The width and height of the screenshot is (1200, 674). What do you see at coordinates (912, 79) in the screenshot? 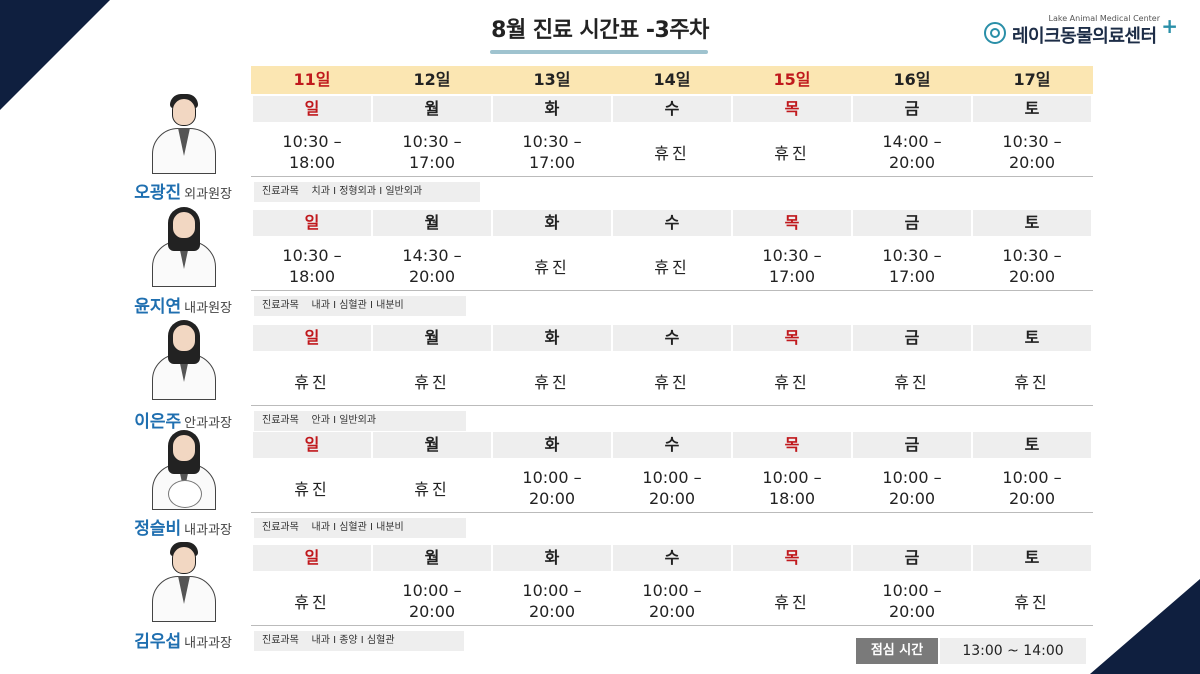
I see `date-cell: 16일` at bounding box center [912, 79].